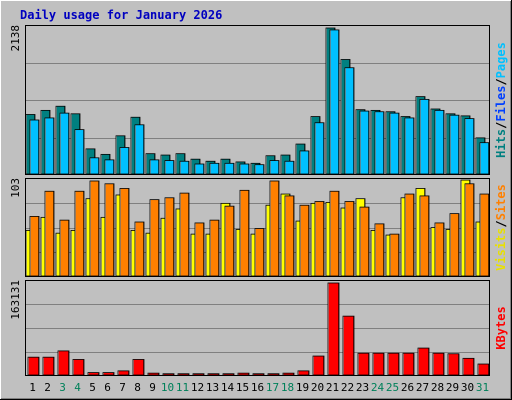  I want to click on bar-kbytes-12-outline, so click(198, 374).